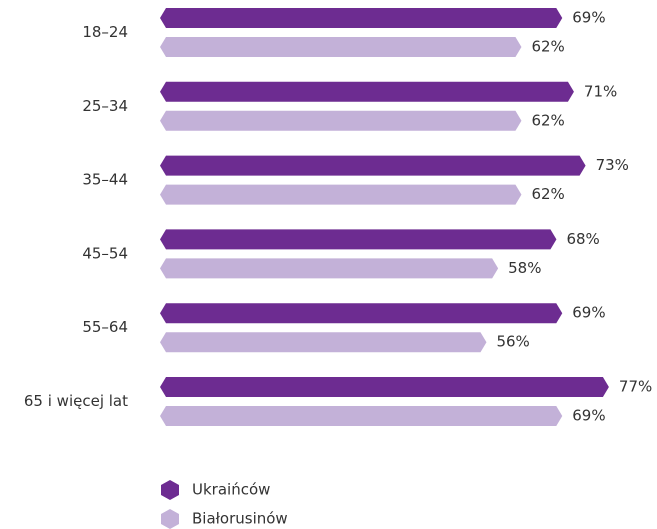  Describe the element at coordinates (76, 401) in the screenshot. I see `category-label: 65 i więcej lat` at that location.